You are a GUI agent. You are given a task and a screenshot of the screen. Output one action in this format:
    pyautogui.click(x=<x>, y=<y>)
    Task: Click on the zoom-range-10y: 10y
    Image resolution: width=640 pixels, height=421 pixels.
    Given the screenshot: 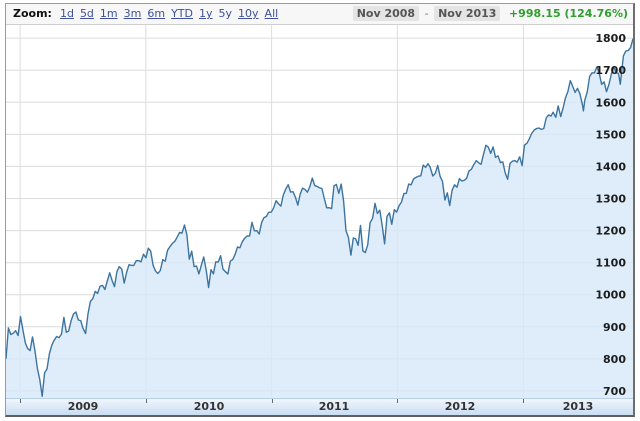 What is the action you would take?
    pyautogui.click(x=248, y=13)
    